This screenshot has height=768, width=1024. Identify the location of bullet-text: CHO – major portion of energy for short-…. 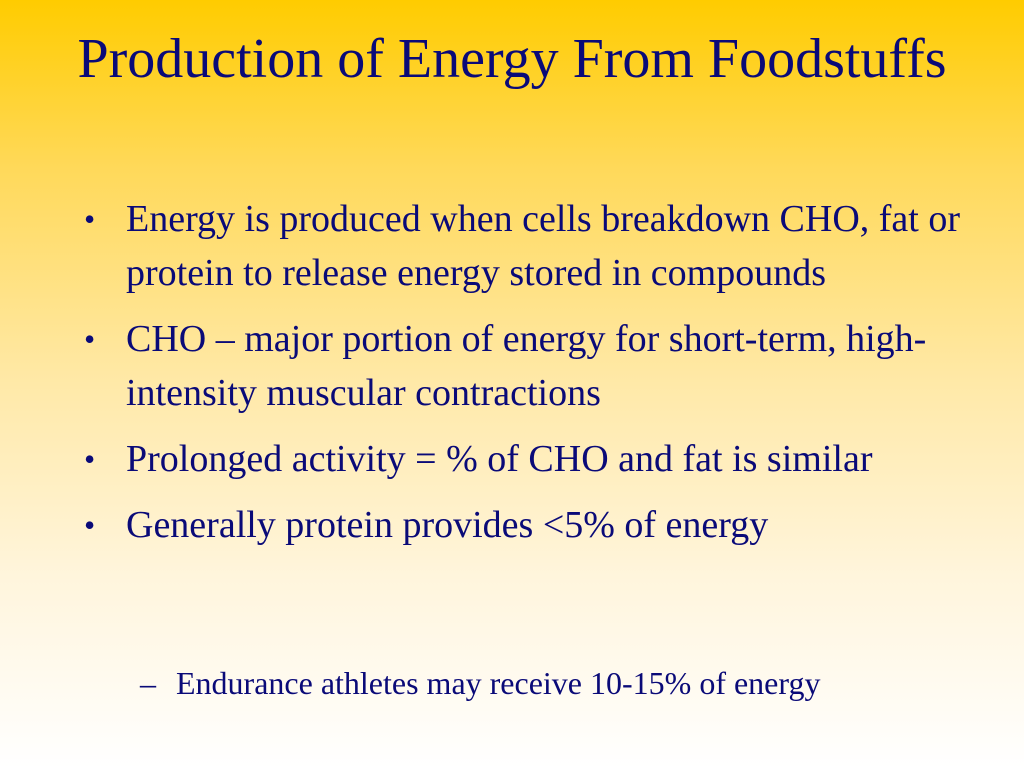
(526, 366).